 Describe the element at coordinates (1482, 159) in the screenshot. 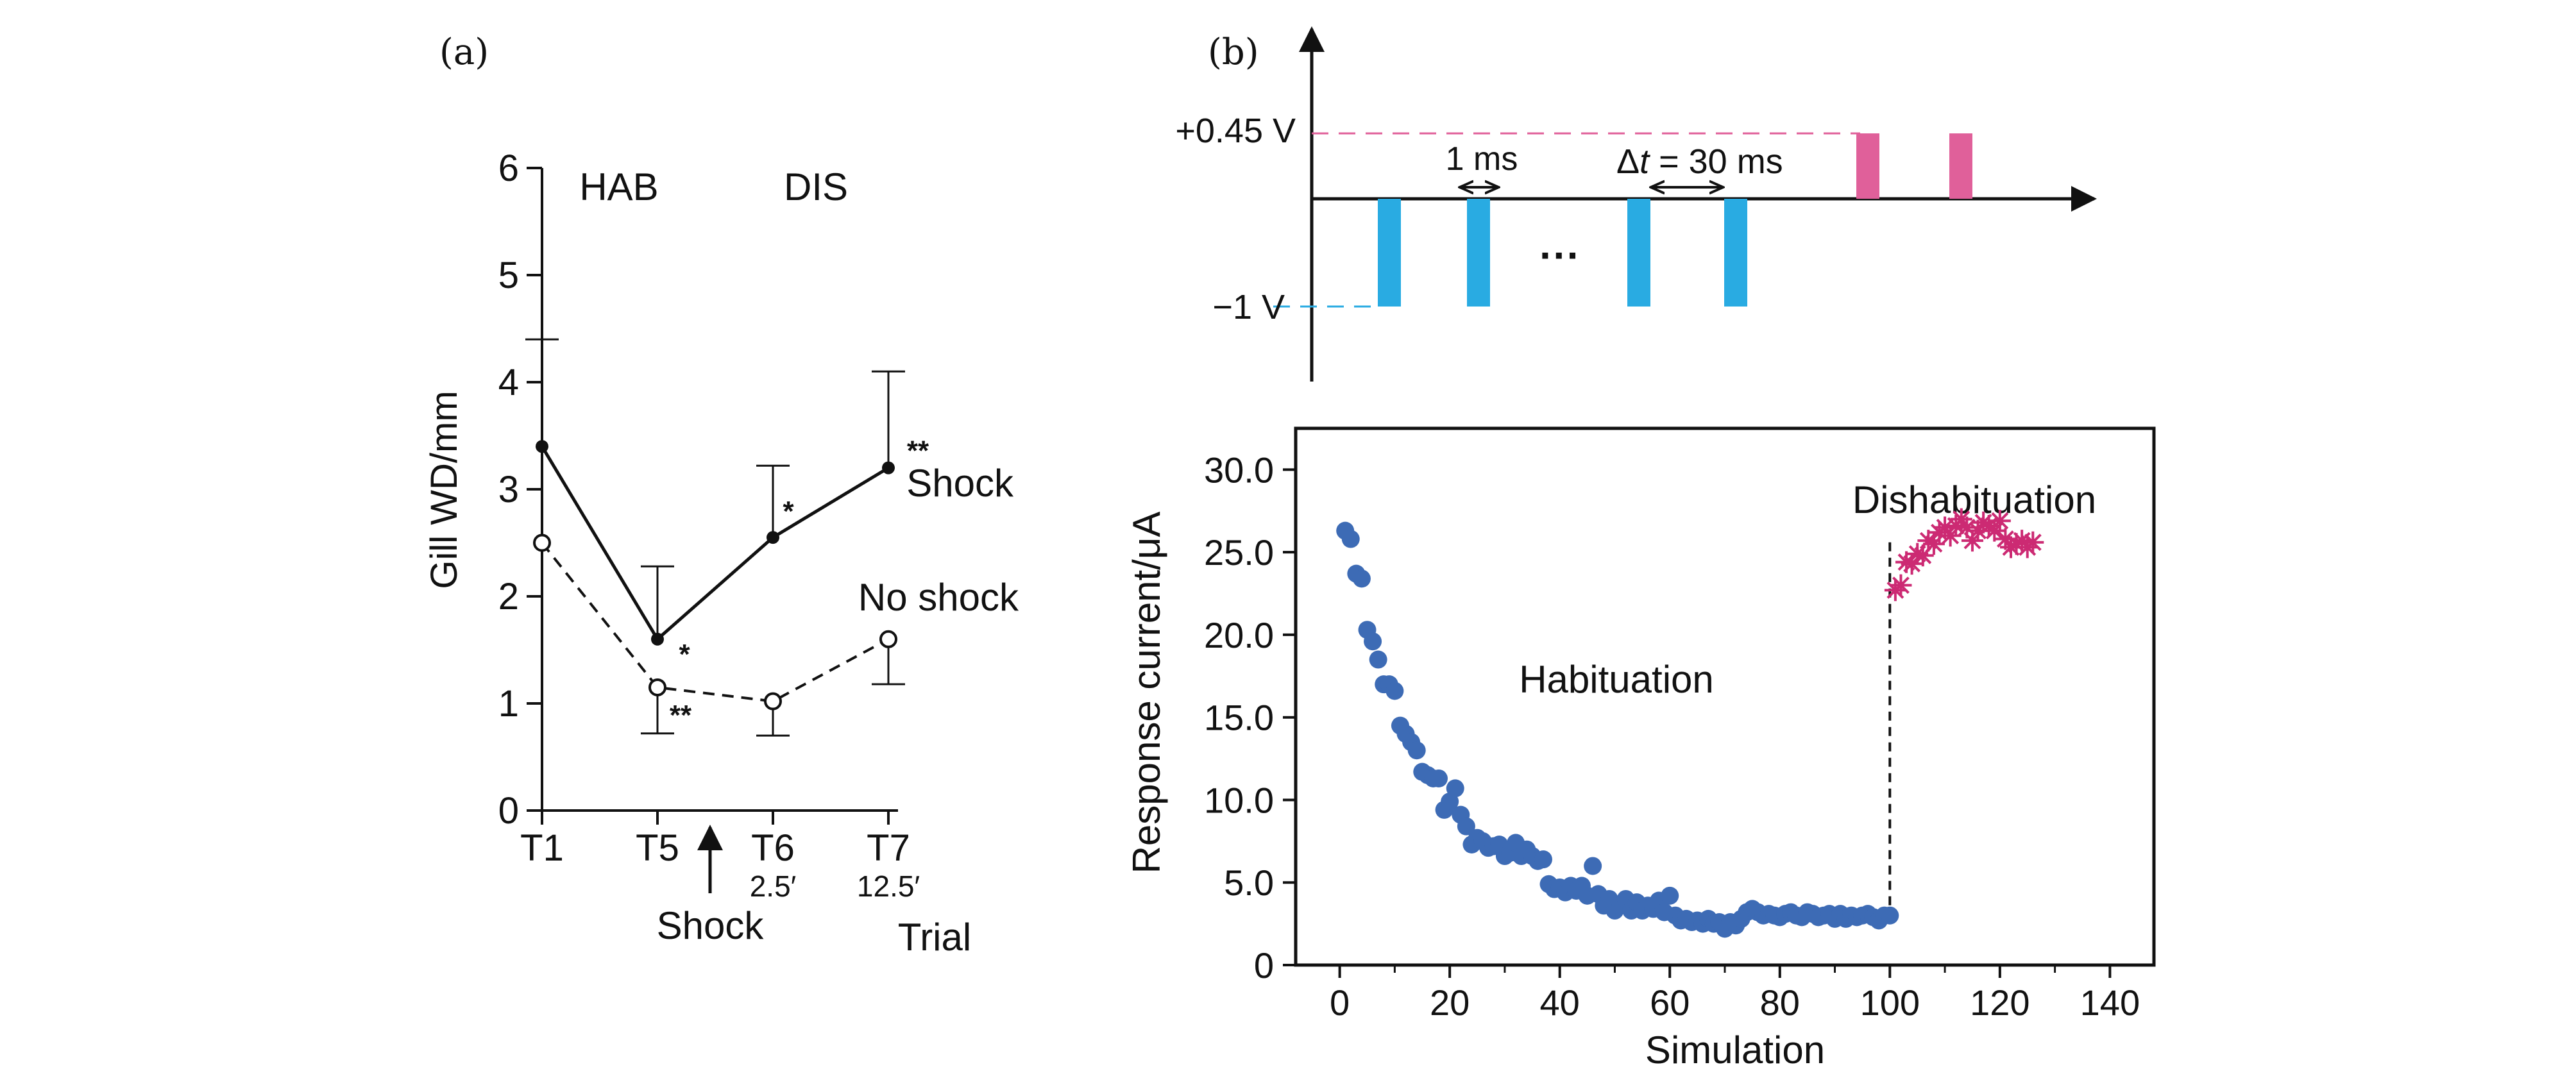

I see `pulse-width-label: 1 ms` at that location.